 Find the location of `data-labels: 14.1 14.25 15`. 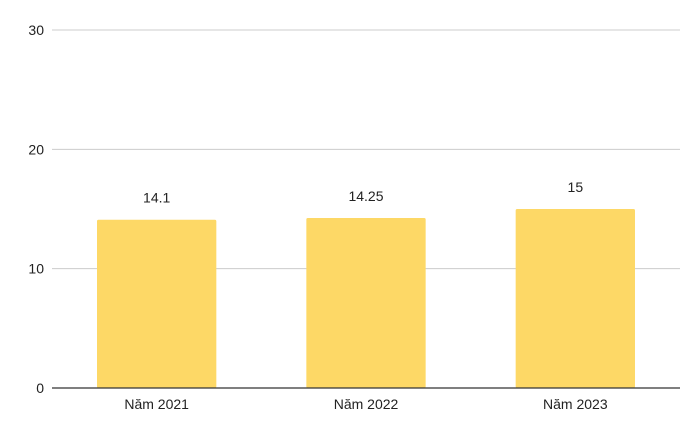

data-labels: 14.1 14.25 15 is located at coordinates (363, 192).